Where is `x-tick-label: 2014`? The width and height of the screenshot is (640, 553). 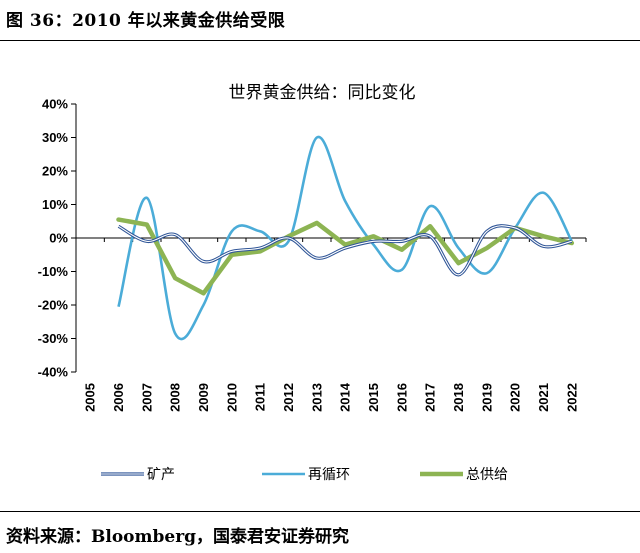
x-tick-label: 2014 is located at coordinates (345, 397).